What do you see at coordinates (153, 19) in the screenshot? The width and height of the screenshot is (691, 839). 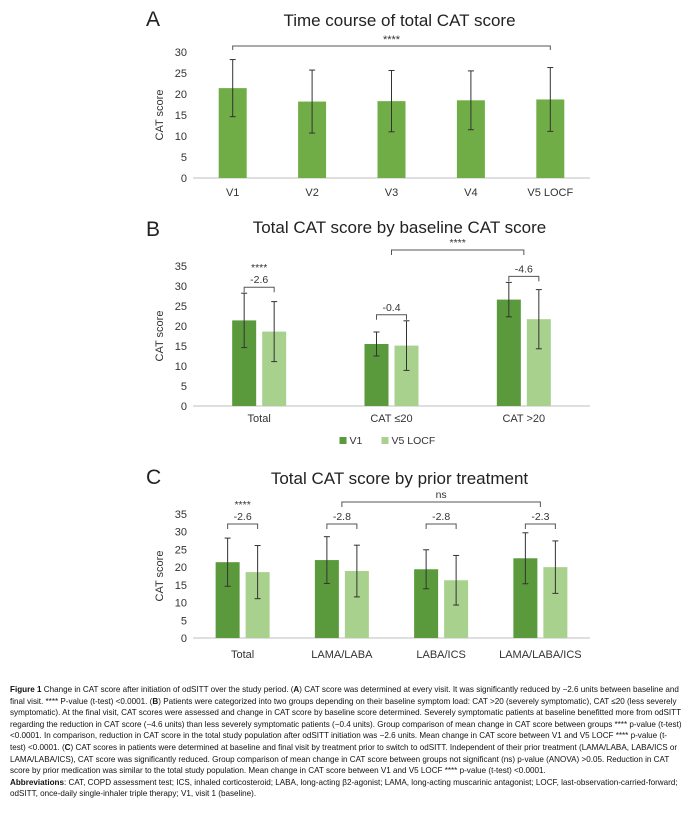 I see `panel-a-letter: A` at bounding box center [153, 19].